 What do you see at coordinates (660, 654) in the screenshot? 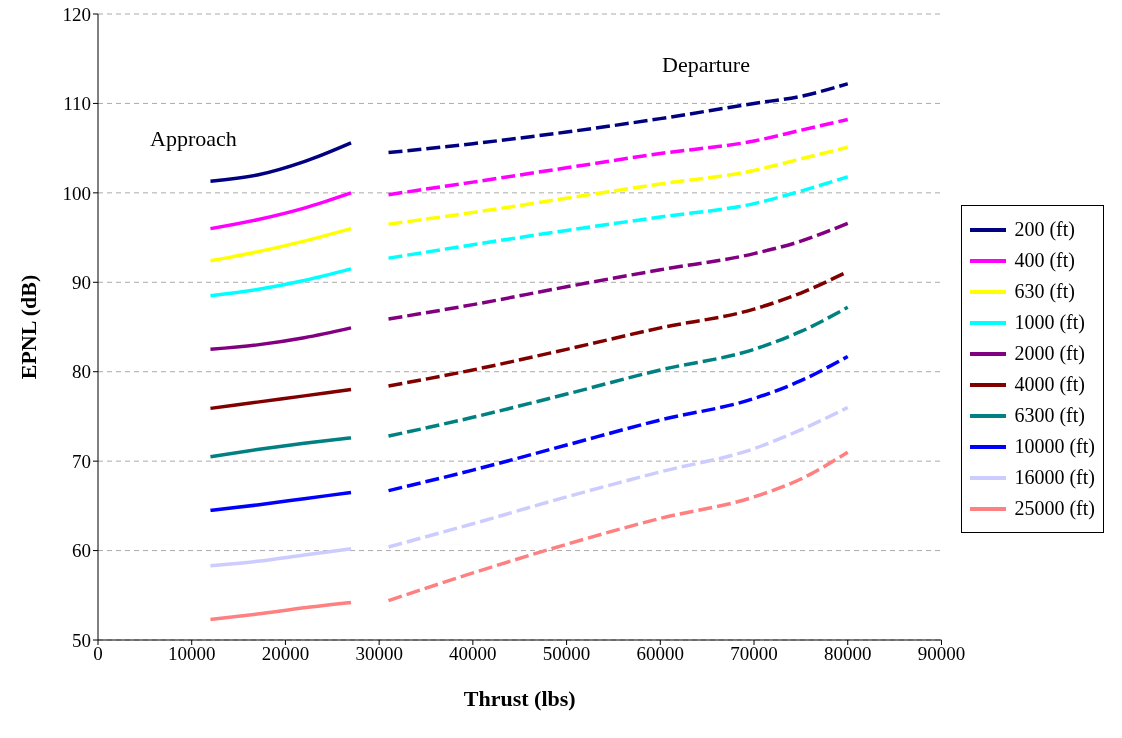
I see `x-tick-label: 60000` at bounding box center [660, 654].